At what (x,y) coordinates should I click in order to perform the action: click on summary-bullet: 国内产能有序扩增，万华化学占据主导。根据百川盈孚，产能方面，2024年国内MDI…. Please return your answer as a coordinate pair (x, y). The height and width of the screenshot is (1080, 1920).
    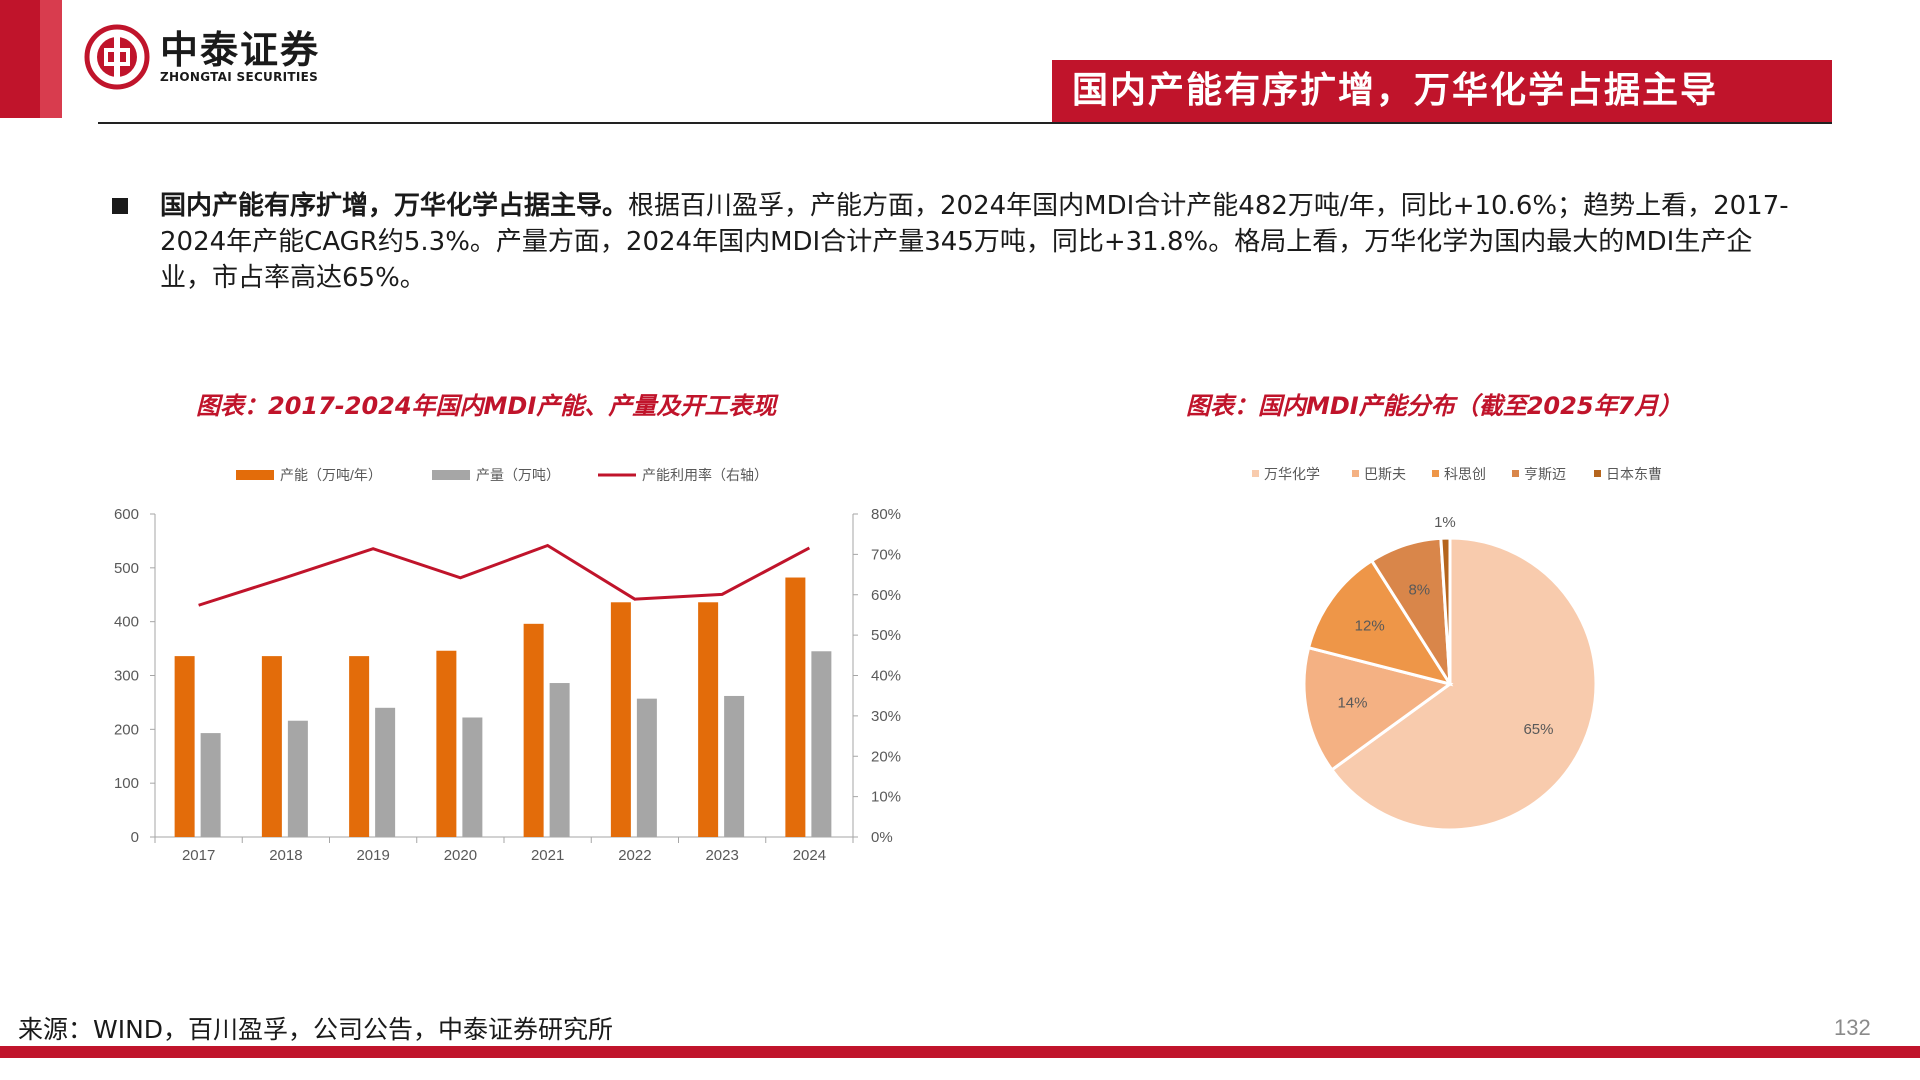
    Looking at the image, I should click on (952, 242).